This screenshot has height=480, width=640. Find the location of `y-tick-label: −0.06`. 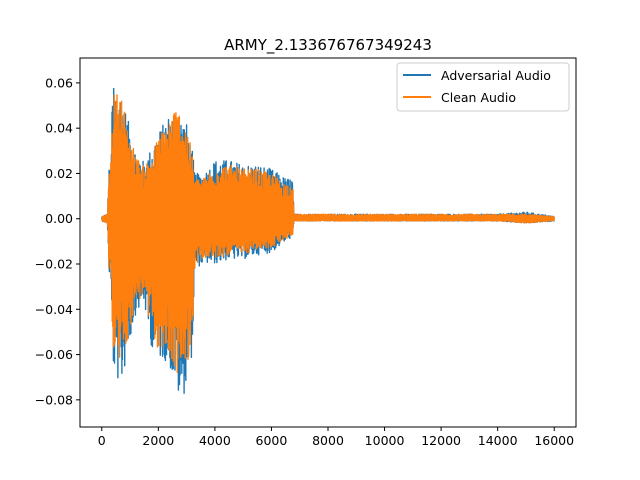

y-tick-label: −0.06 is located at coordinates (54, 354).